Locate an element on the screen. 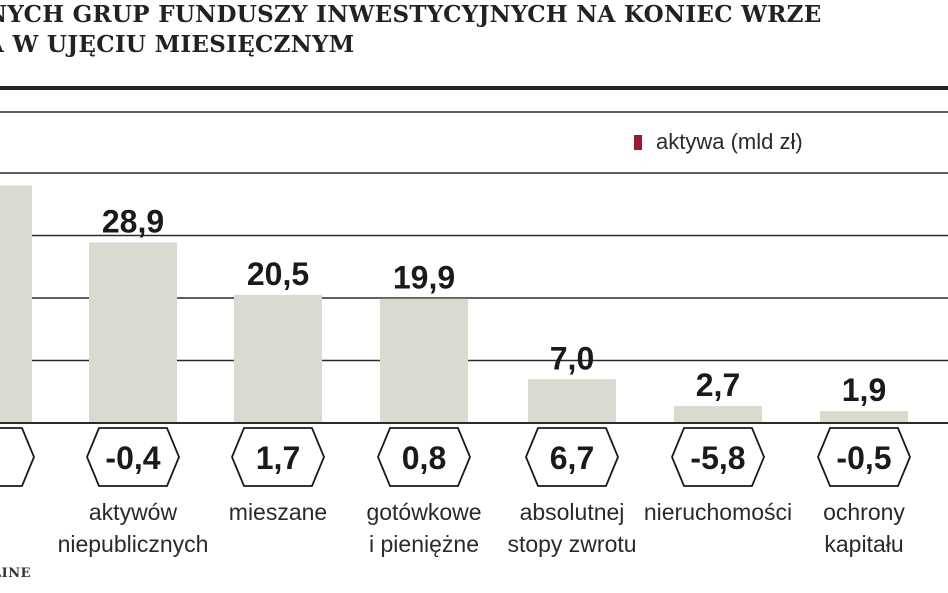 The image size is (948, 593). chart-title-line-2: A W UJĘCIU MIESIĘCZNYM is located at coordinates (177, 44).